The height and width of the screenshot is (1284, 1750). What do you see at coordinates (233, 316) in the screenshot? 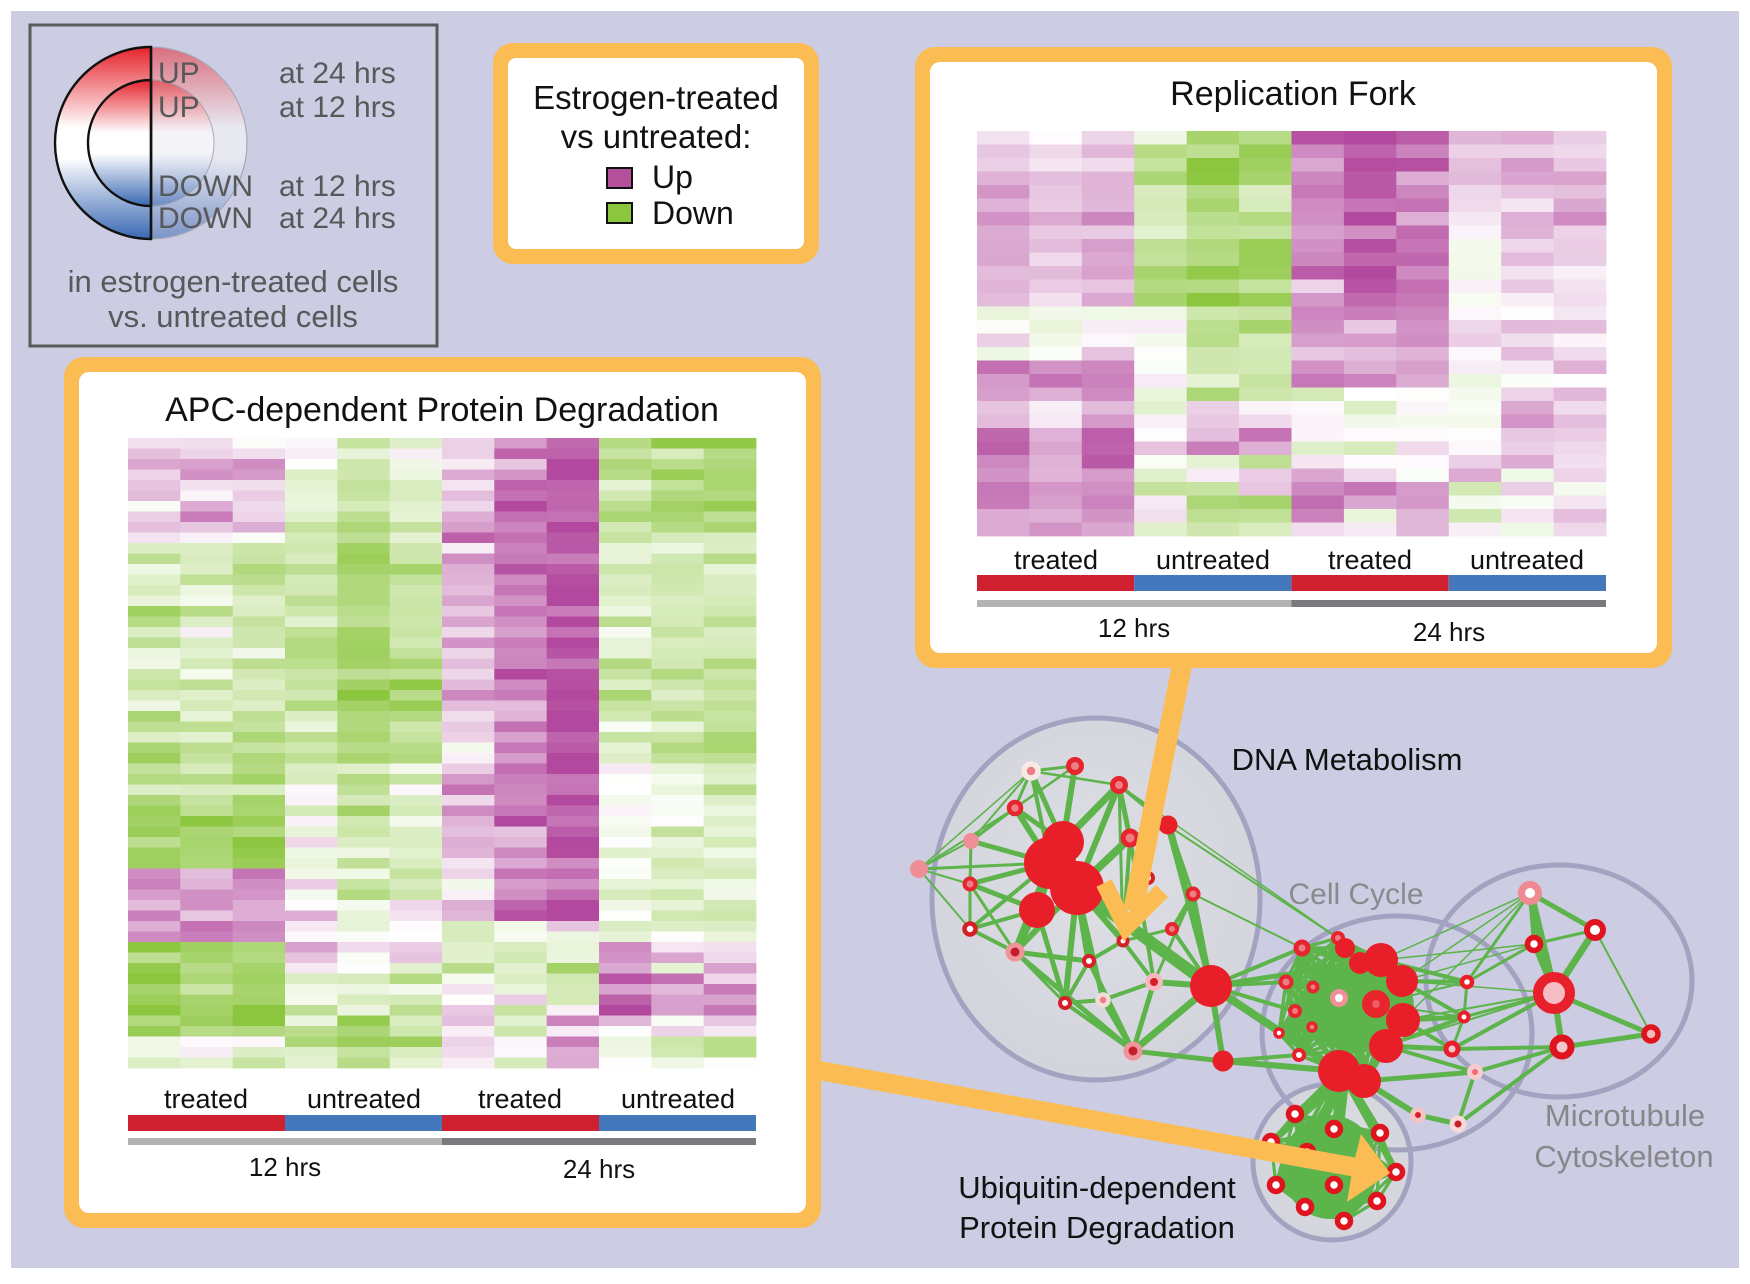
I see `svg-text: vs. untreated cells` at bounding box center [233, 316].